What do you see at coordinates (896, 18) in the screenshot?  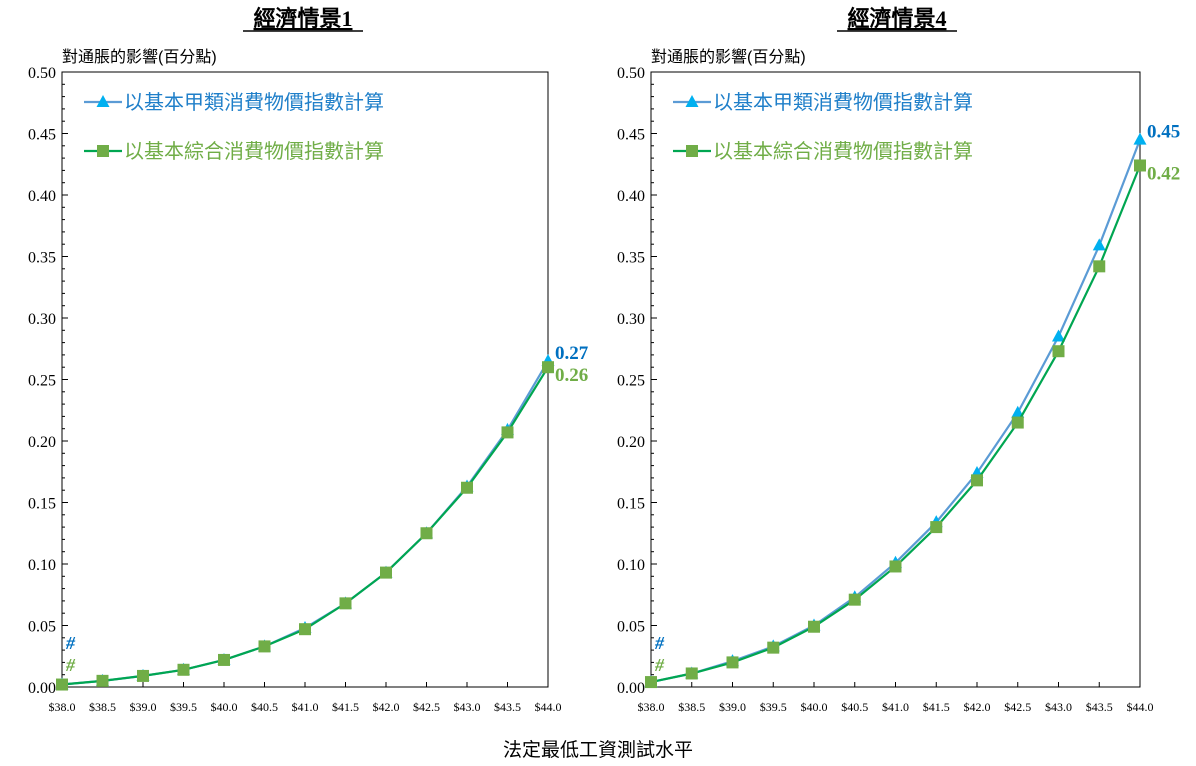 I see `chart-title: 經濟情景4` at bounding box center [896, 18].